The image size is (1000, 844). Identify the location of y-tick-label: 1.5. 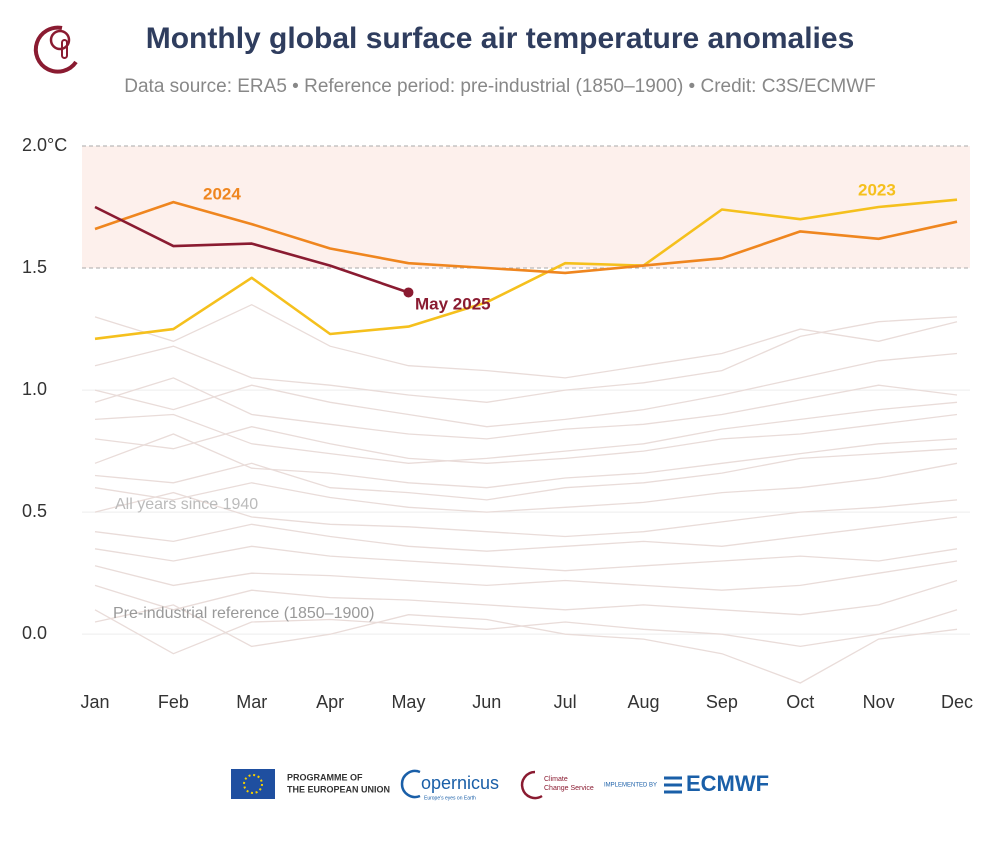
(34, 267).